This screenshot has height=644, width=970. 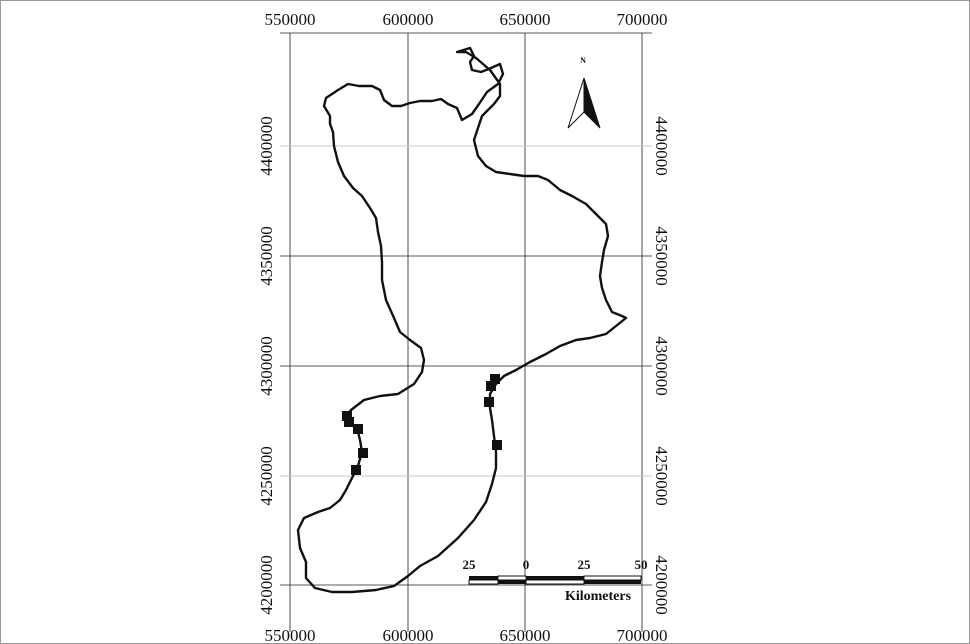 I want to click on x-label-top-550000: 550000, so click(x=290, y=19).